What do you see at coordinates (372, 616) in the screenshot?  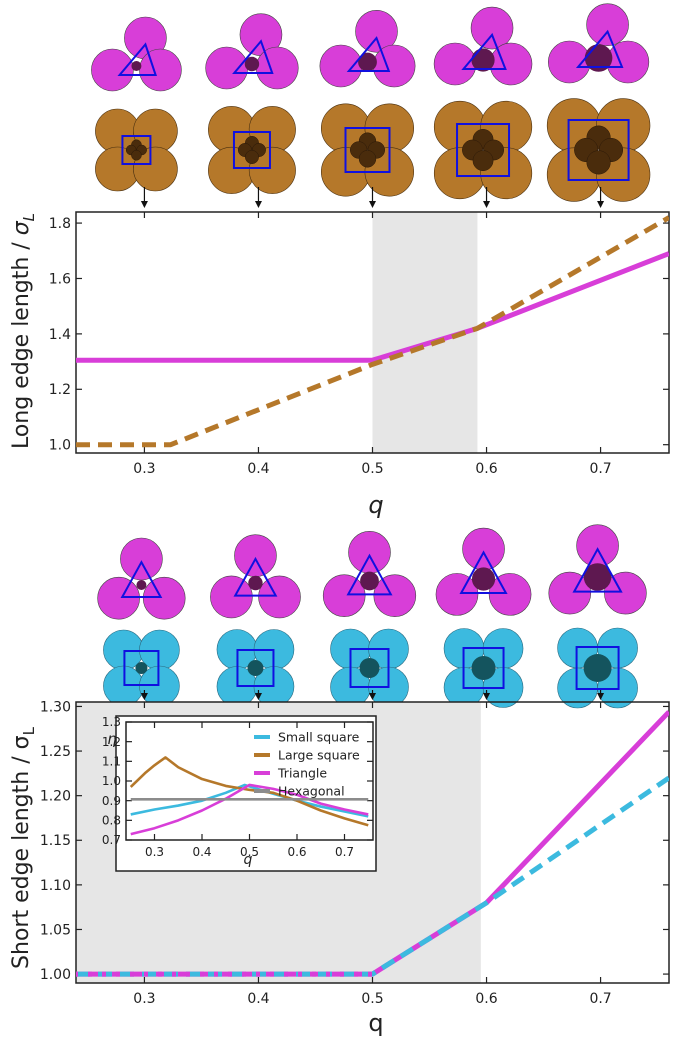 I see `motif-row-bottom` at bounding box center [372, 616].